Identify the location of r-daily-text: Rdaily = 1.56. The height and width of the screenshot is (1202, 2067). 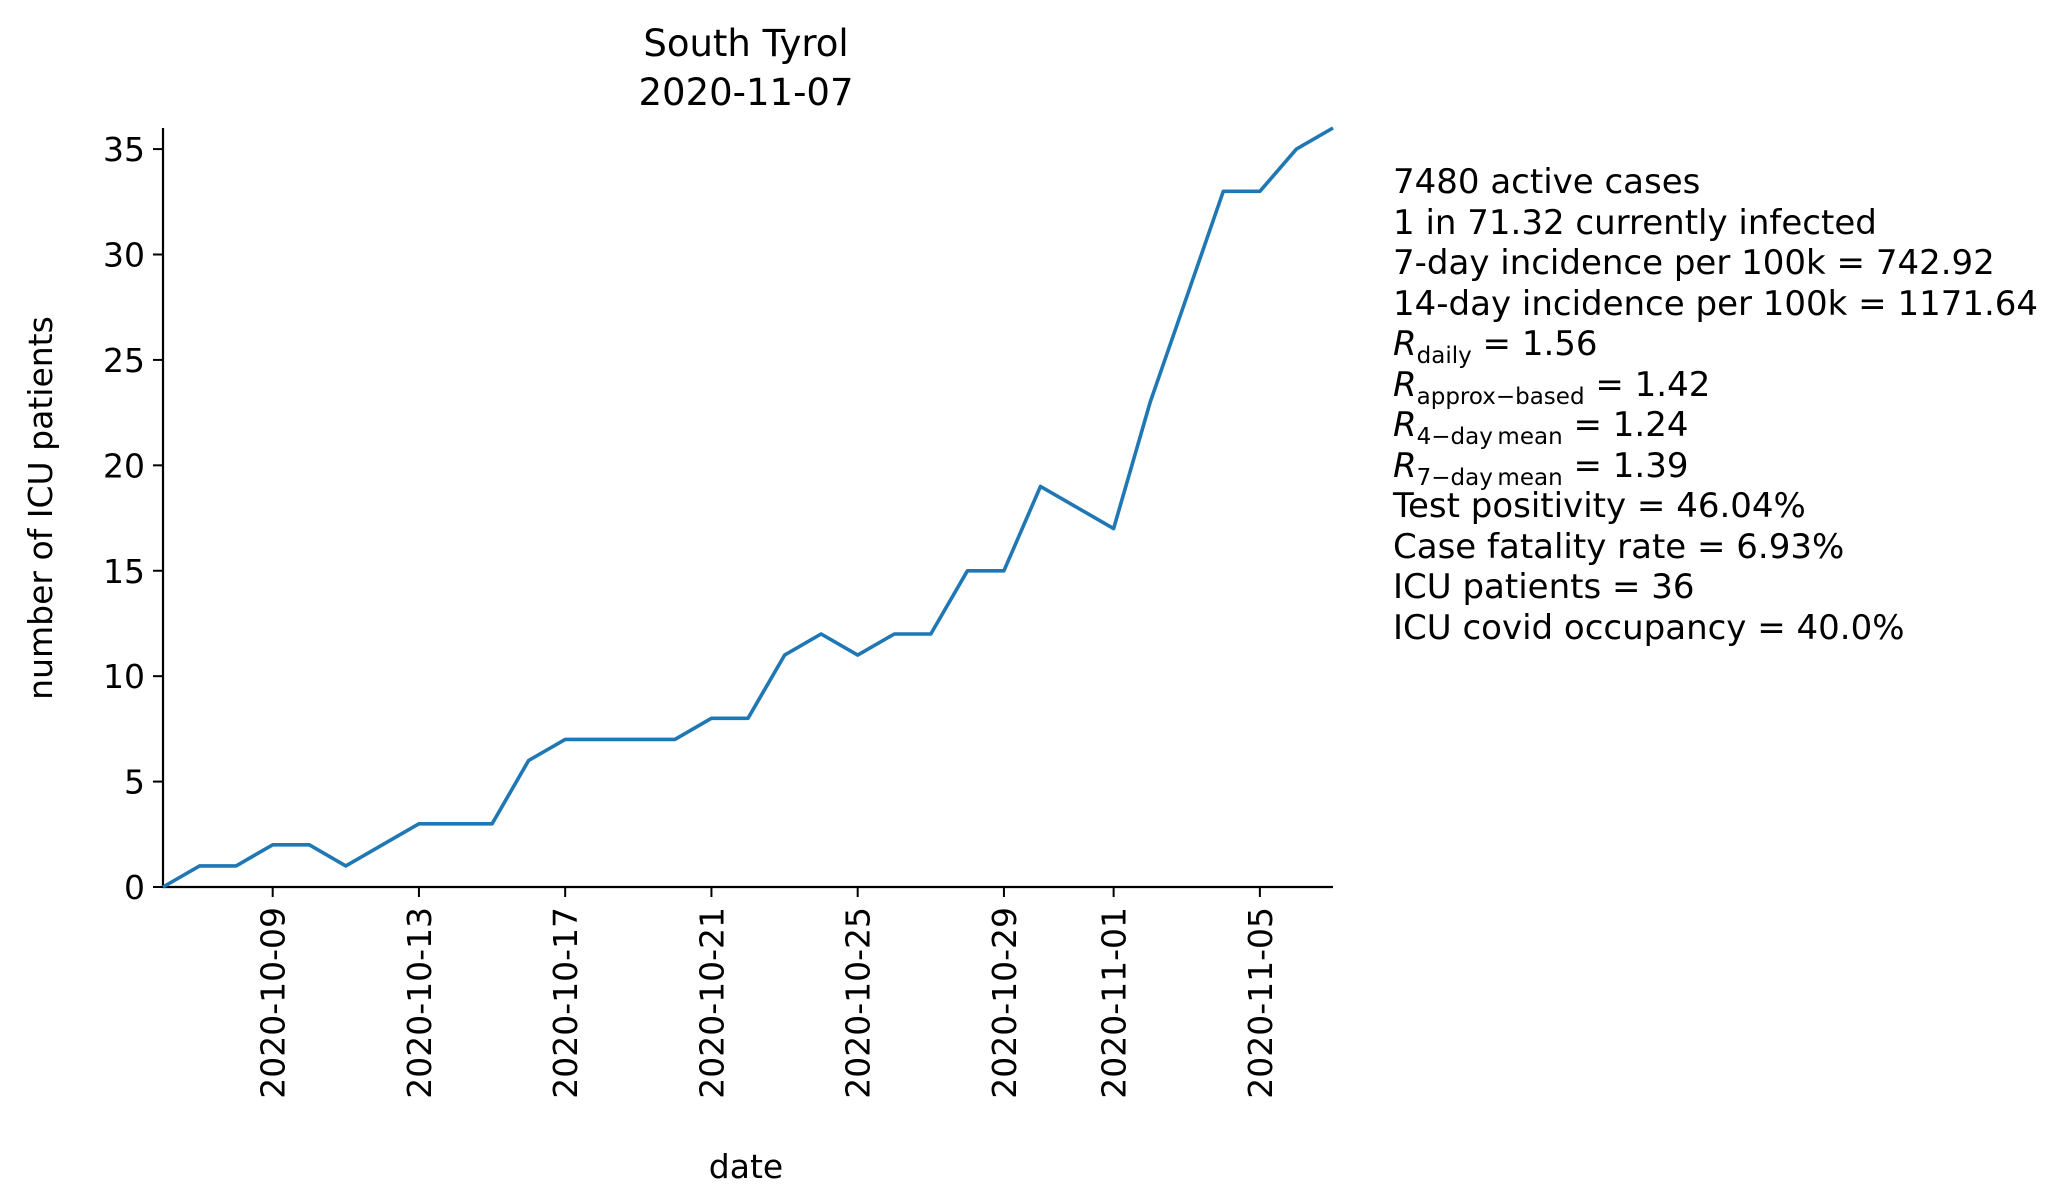
(1715, 346).